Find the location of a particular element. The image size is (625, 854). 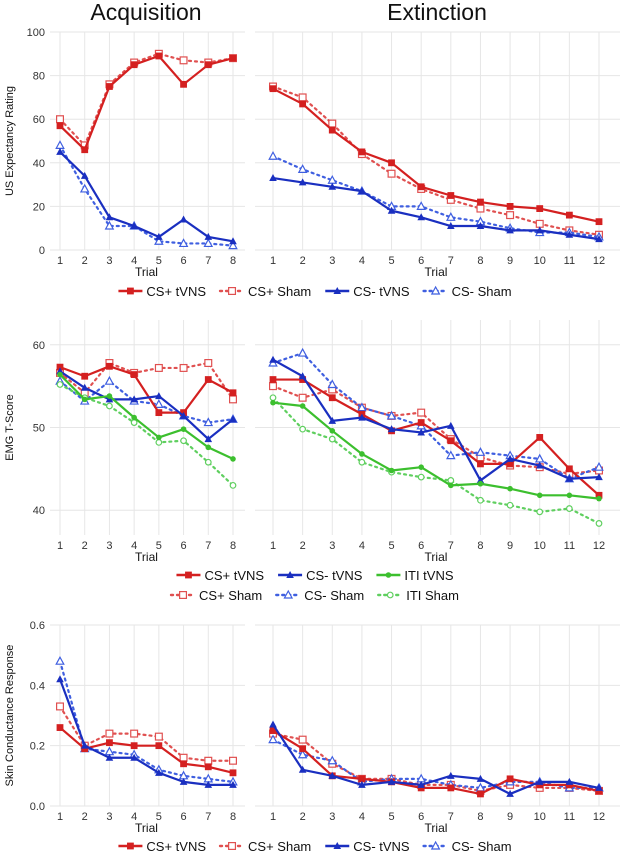

y-tick-label: 60 is located at coordinates (39, 120).